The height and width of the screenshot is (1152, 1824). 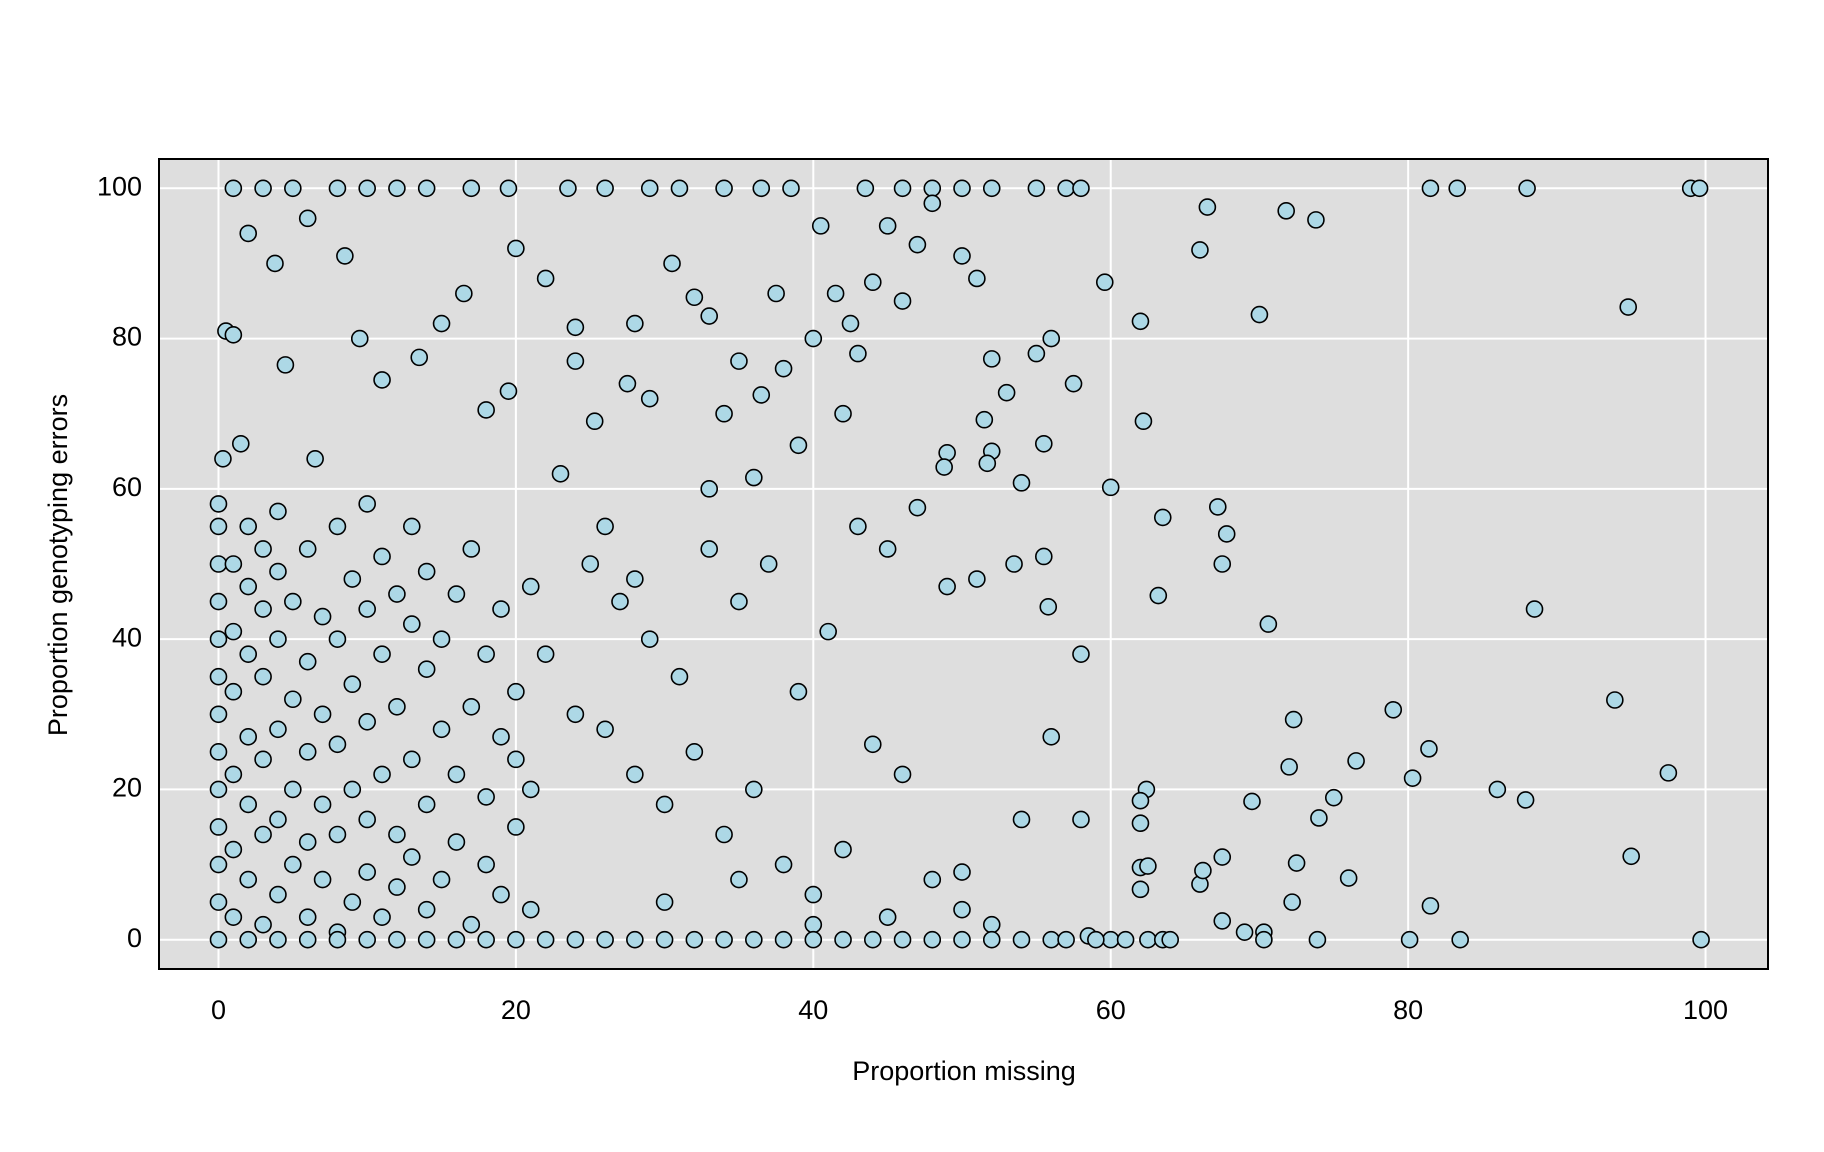 What do you see at coordinates (119, 186) in the screenshot?
I see `y-tick-label: 100` at bounding box center [119, 186].